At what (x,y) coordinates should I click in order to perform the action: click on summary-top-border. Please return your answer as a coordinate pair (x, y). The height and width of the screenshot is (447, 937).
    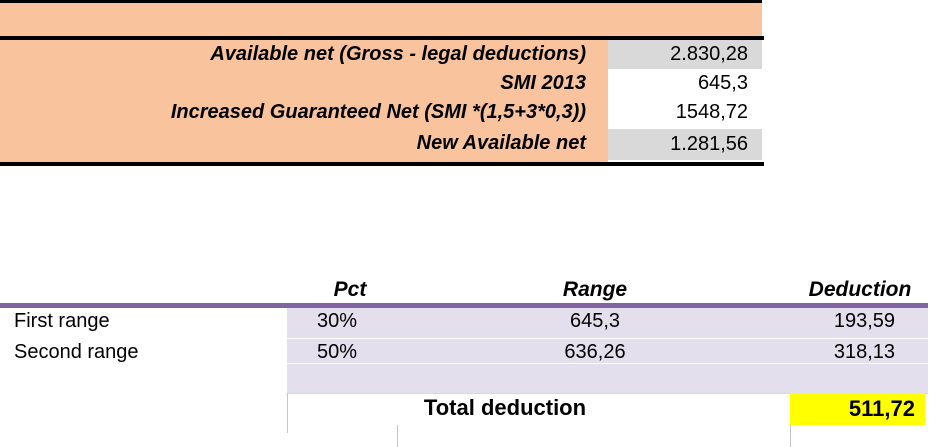
    Looking at the image, I should click on (382, 38).